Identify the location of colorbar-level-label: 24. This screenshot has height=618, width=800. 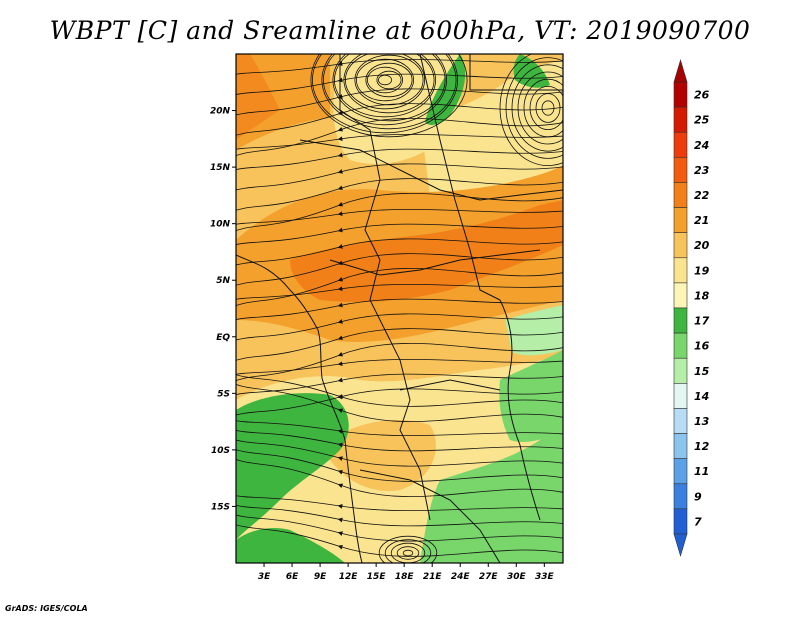
(701, 145).